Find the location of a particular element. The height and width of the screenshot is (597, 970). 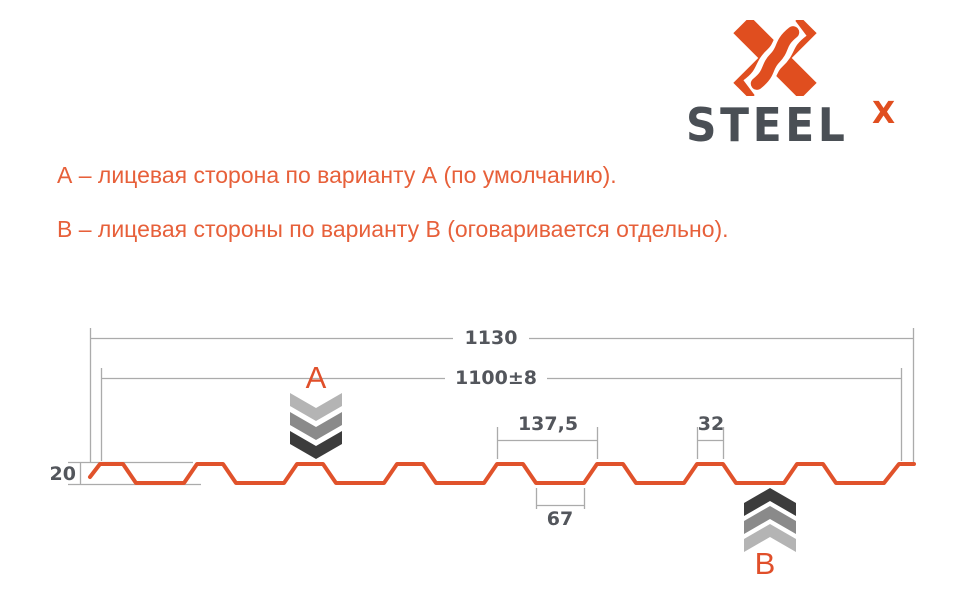

dim-rib-top-width: 32 is located at coordinates (711, 424).